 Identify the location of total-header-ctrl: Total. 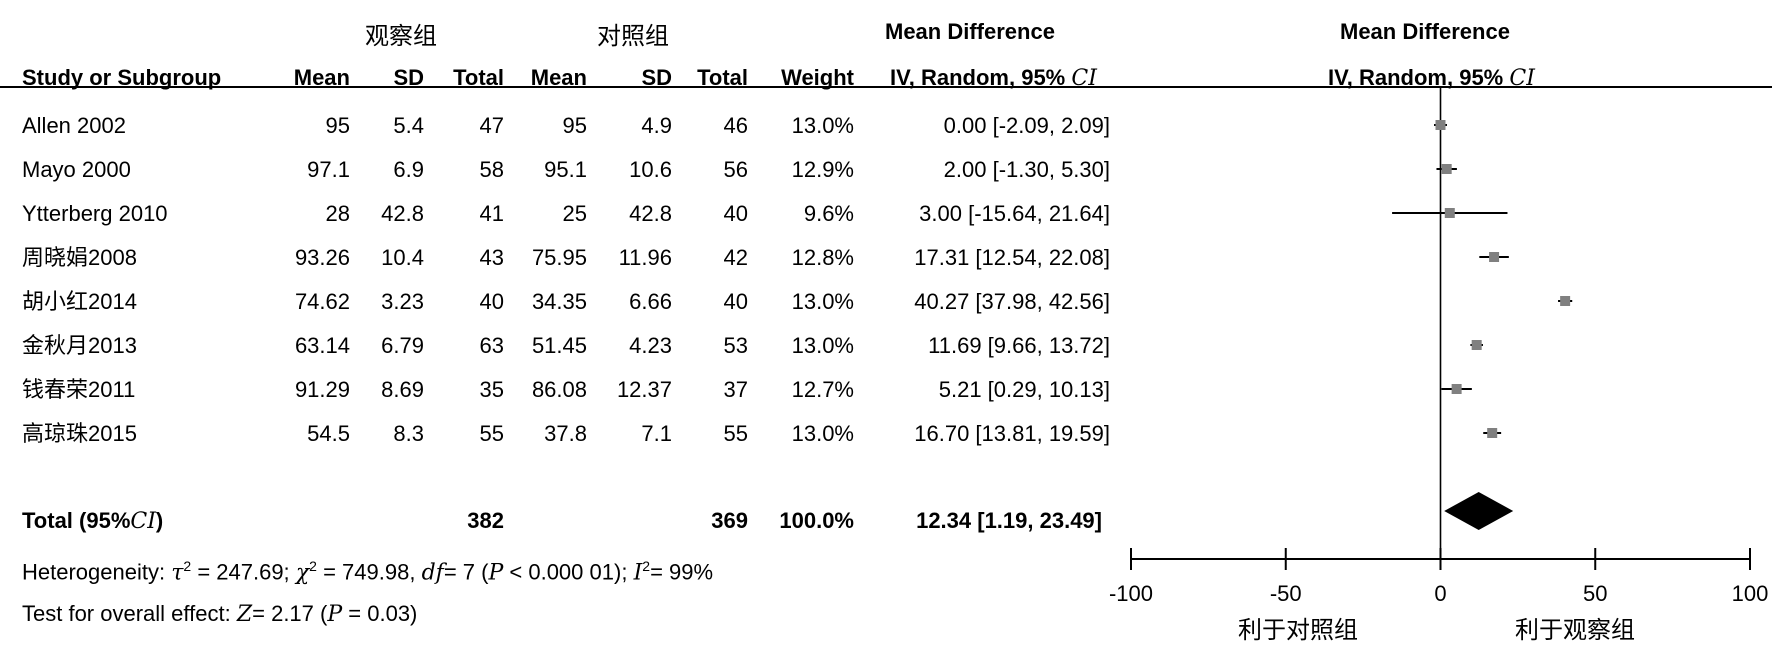
(722, 77).